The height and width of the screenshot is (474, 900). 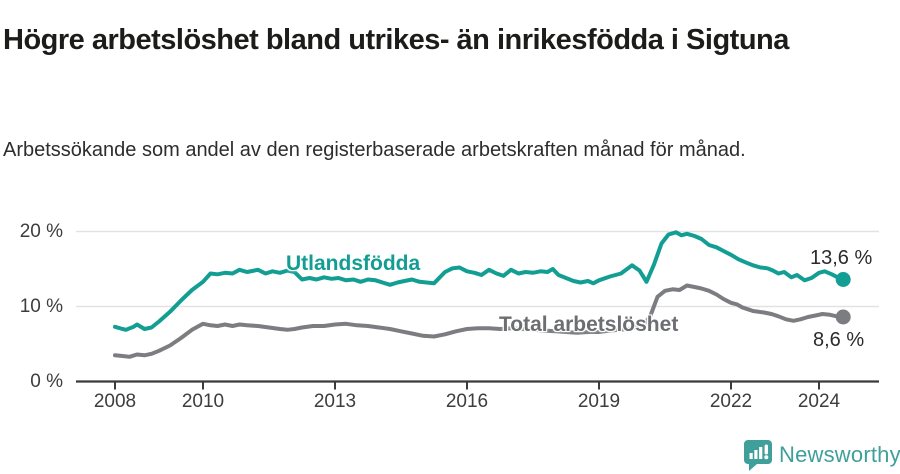 I want to click on newsworthy-brand: Newsworthy, so click(x=821, y=455).